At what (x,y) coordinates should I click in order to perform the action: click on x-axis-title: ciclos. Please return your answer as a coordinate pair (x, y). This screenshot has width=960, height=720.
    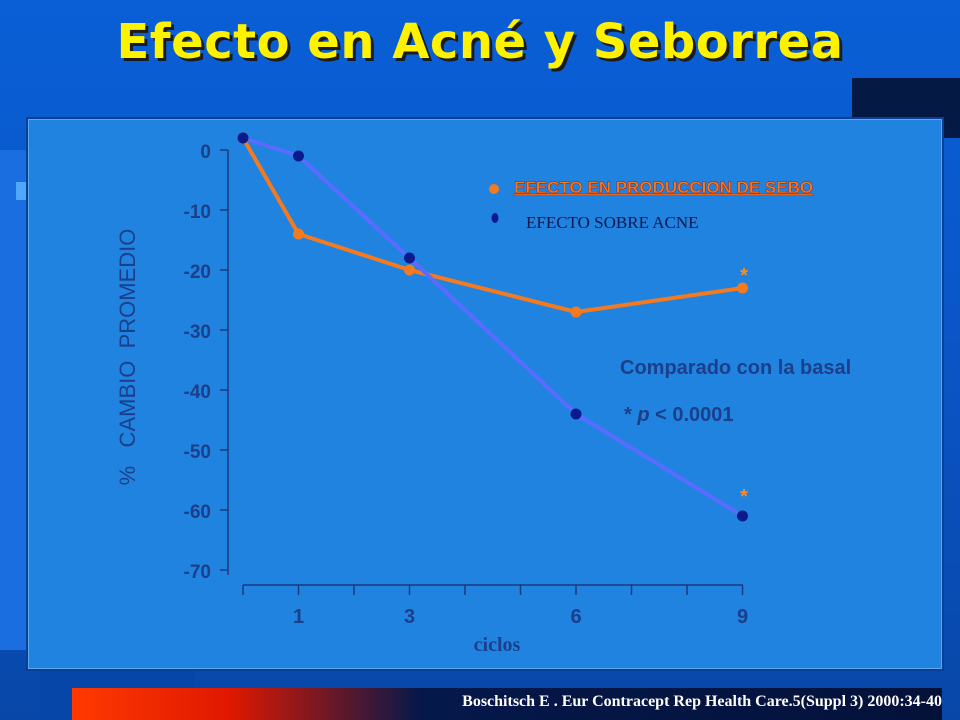
    Looking at the image, I should click on (497, 645).